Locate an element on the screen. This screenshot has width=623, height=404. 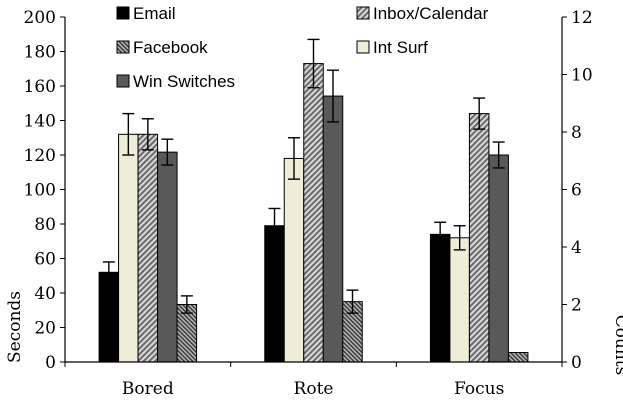
bar-win-switches-bored is located at coordinates (167, 257).